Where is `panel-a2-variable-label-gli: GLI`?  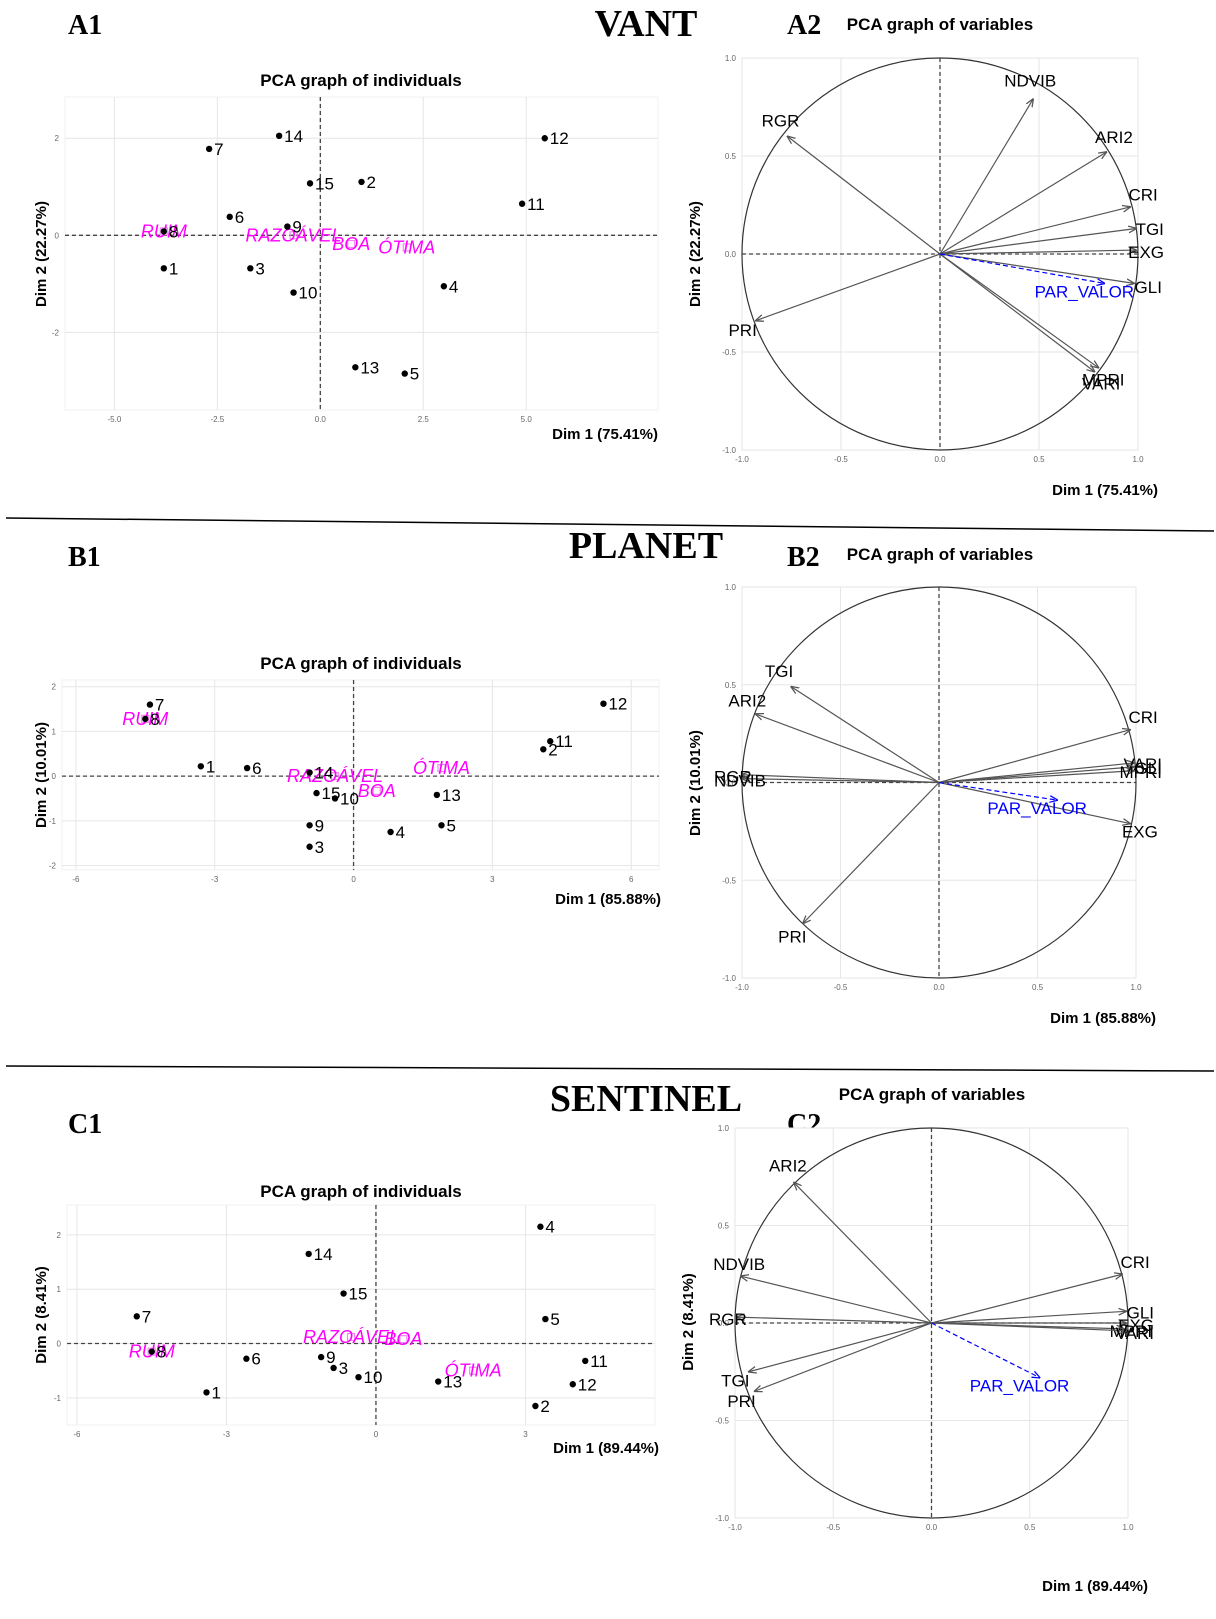
panel-a2-variable-label-gli: GLI is located at coordinates (1148, 287).